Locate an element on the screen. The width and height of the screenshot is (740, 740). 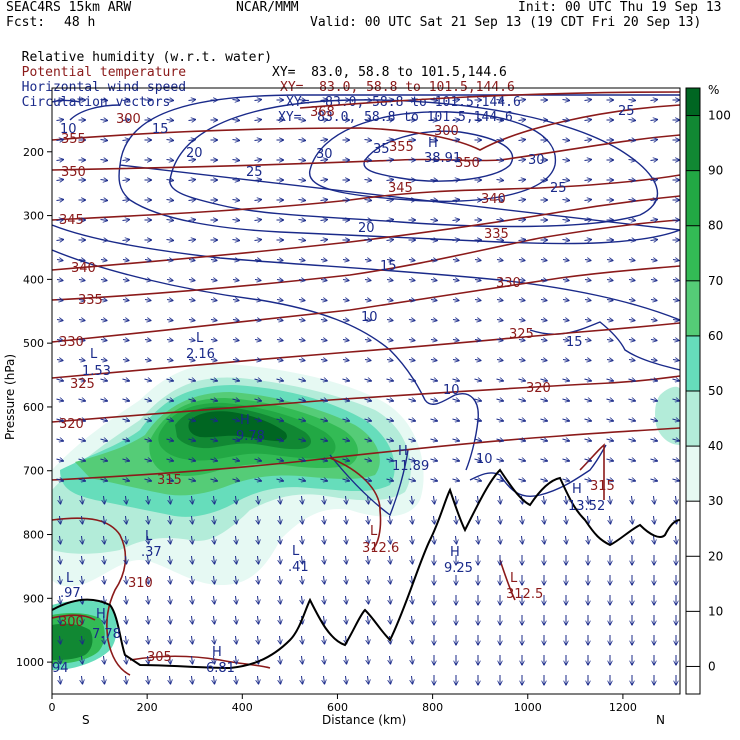
theta-label: 325 is located at coordinates (82, 384).